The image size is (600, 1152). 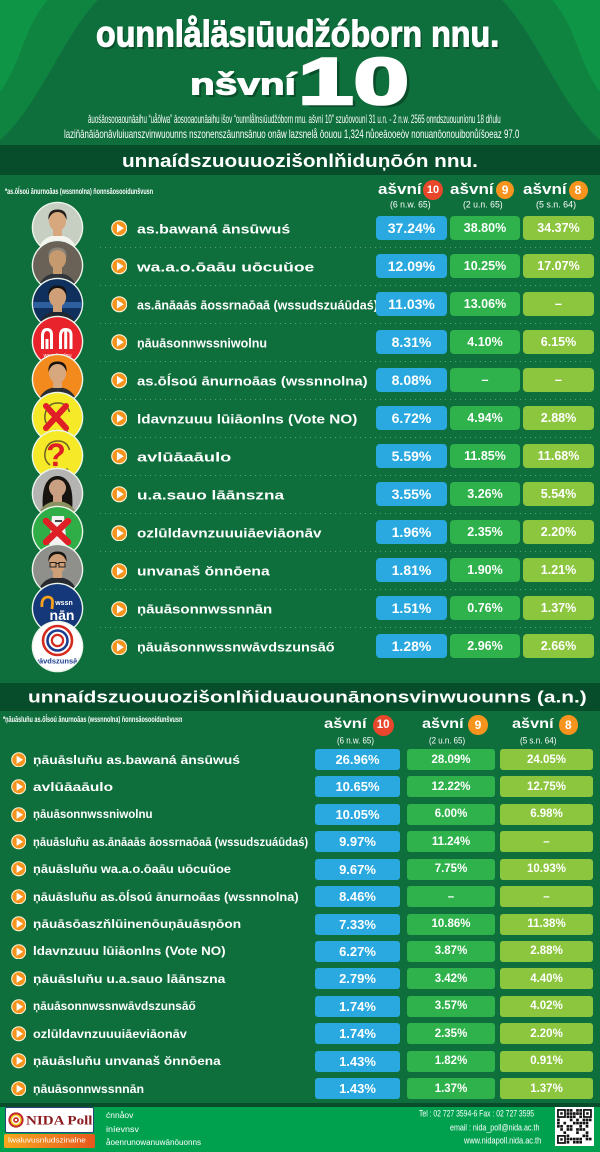 I want to click on svg-text: wāvdszunsāő, so click(x=57, y=660).